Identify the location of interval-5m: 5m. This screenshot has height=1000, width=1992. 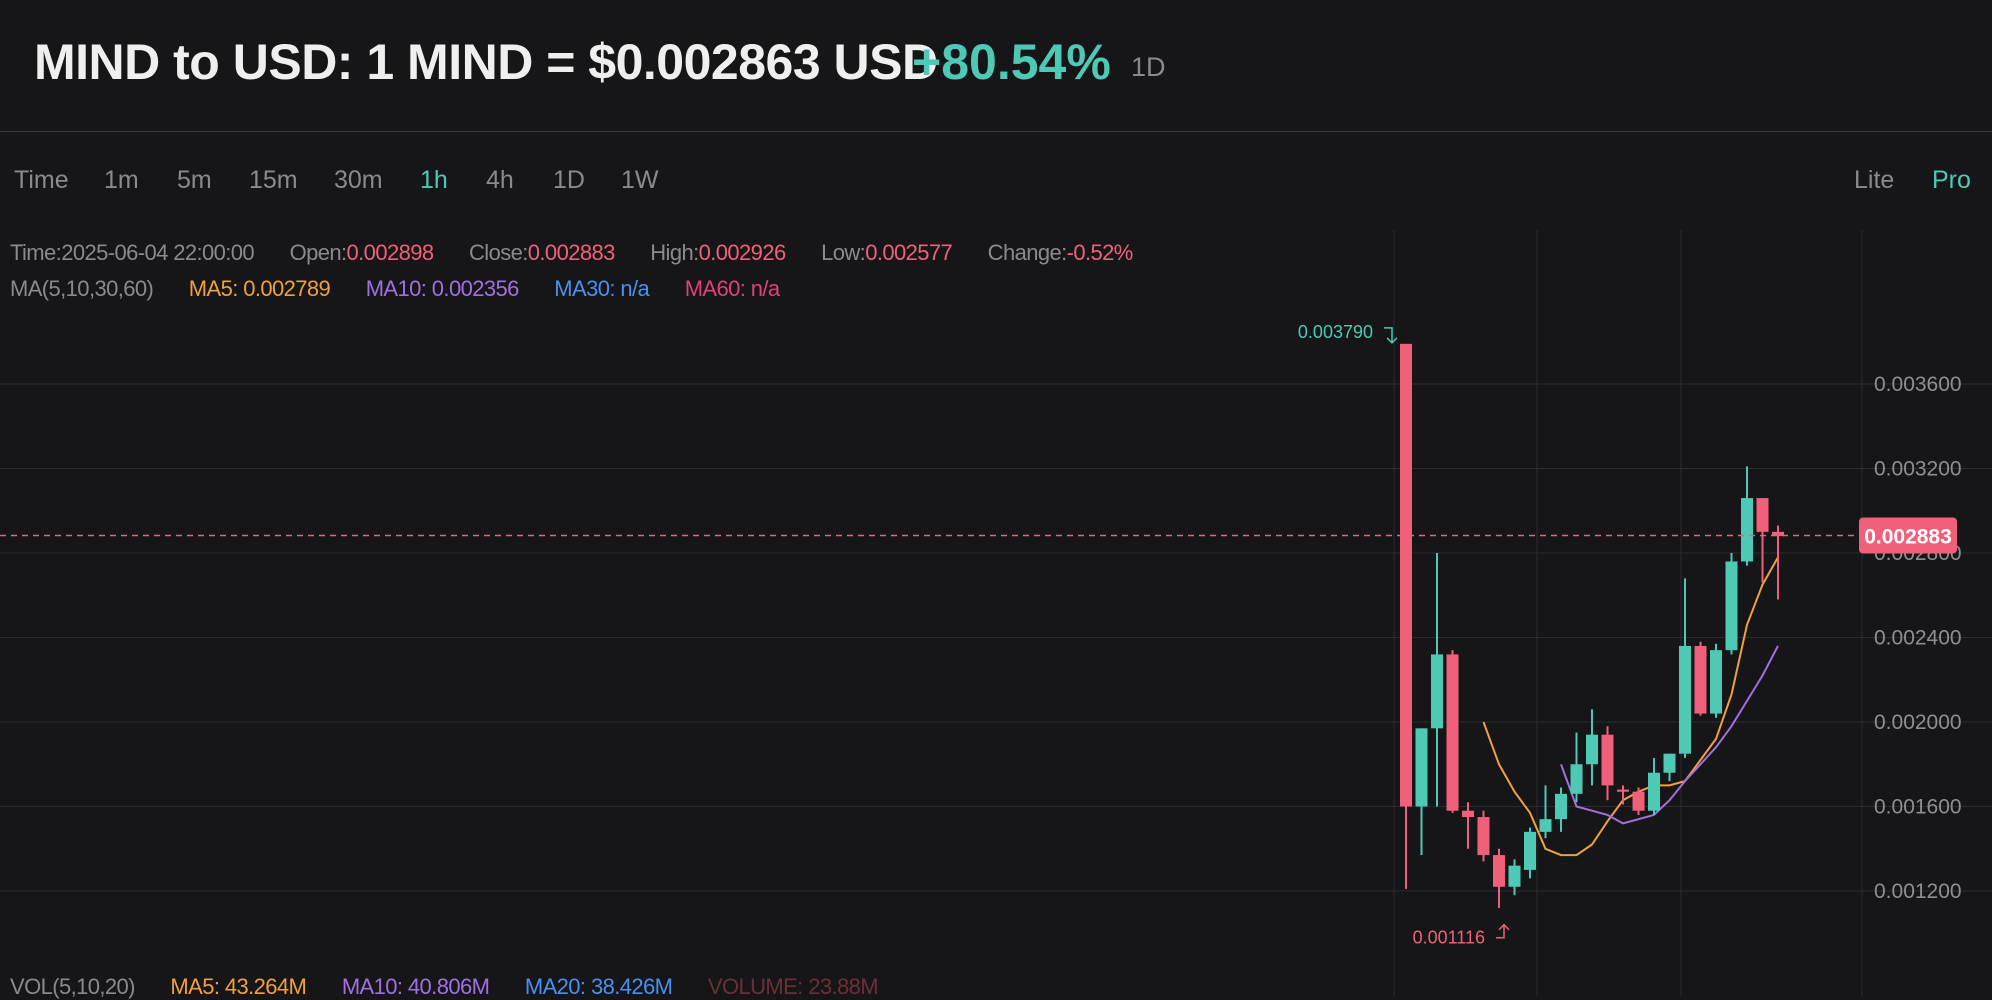
(194, 180).